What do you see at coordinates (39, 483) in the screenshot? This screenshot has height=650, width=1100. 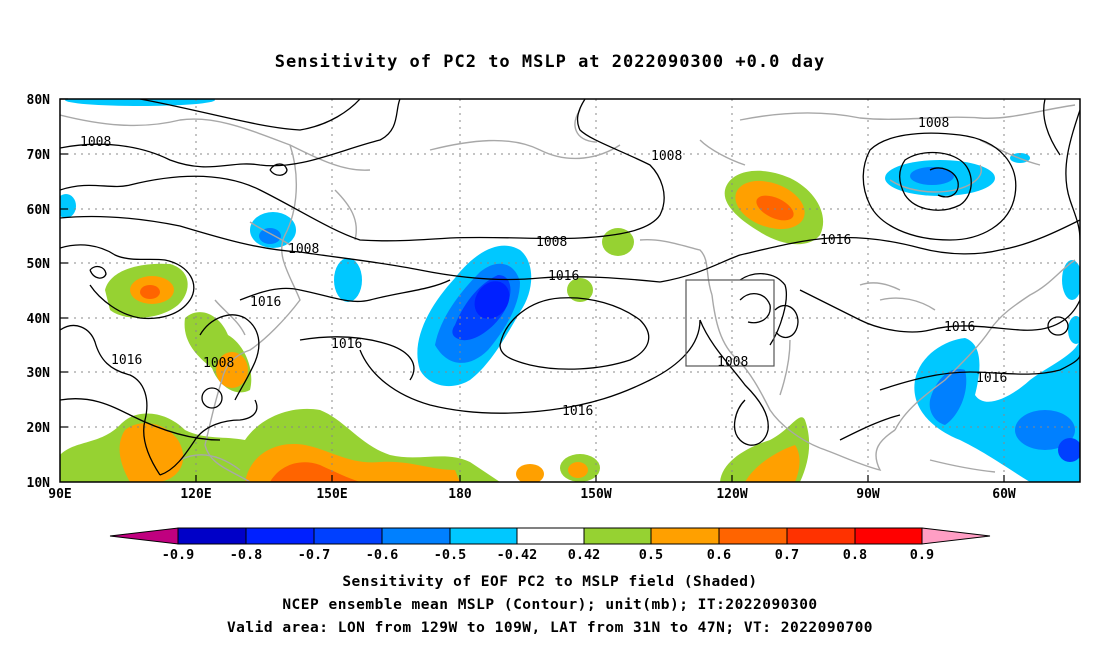 I see `lat-label: 10N` at bounding box center [39, 483].